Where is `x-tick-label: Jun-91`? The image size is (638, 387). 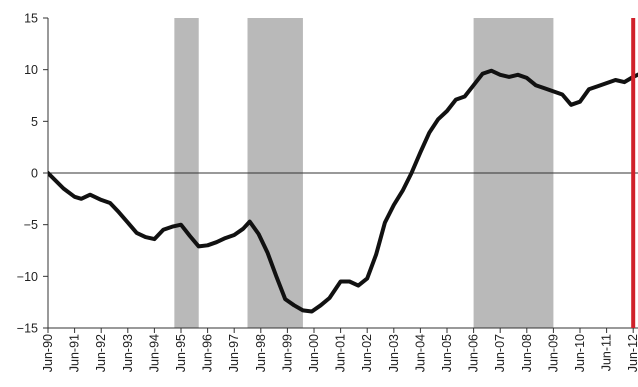
x-tick-label: Jun-91 is located at coordinates (75, 353).